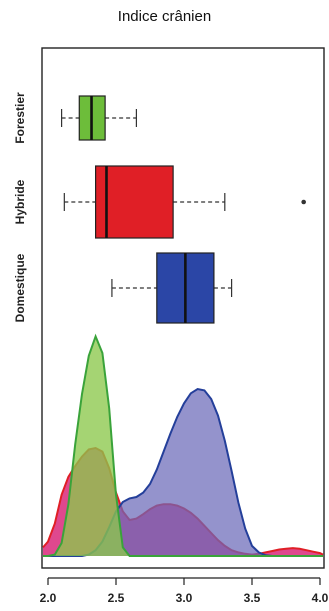 This screenshot has height=611, width=329. Describe the element at coordinates (98, 118) in the screenshot. I see `box-forestier` at that location.